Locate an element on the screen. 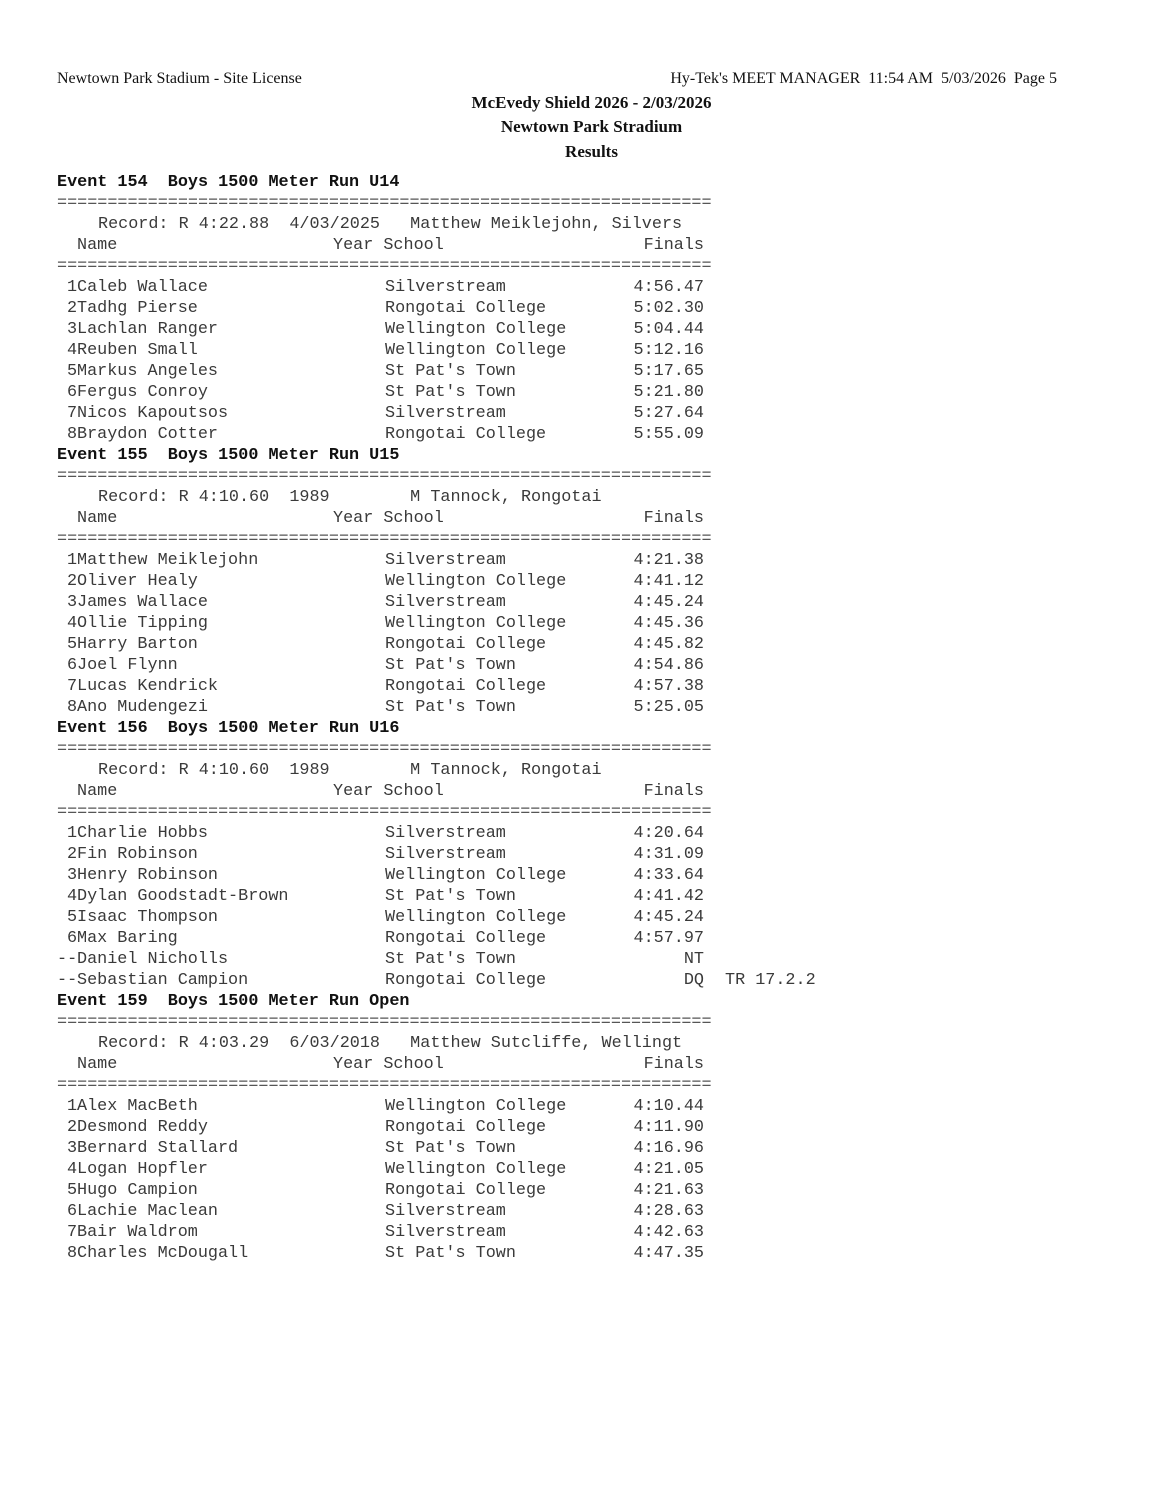 This screenshot has width=1160, height=1501. athlete-name: Reuben Small is located at coordinates (137, 350).